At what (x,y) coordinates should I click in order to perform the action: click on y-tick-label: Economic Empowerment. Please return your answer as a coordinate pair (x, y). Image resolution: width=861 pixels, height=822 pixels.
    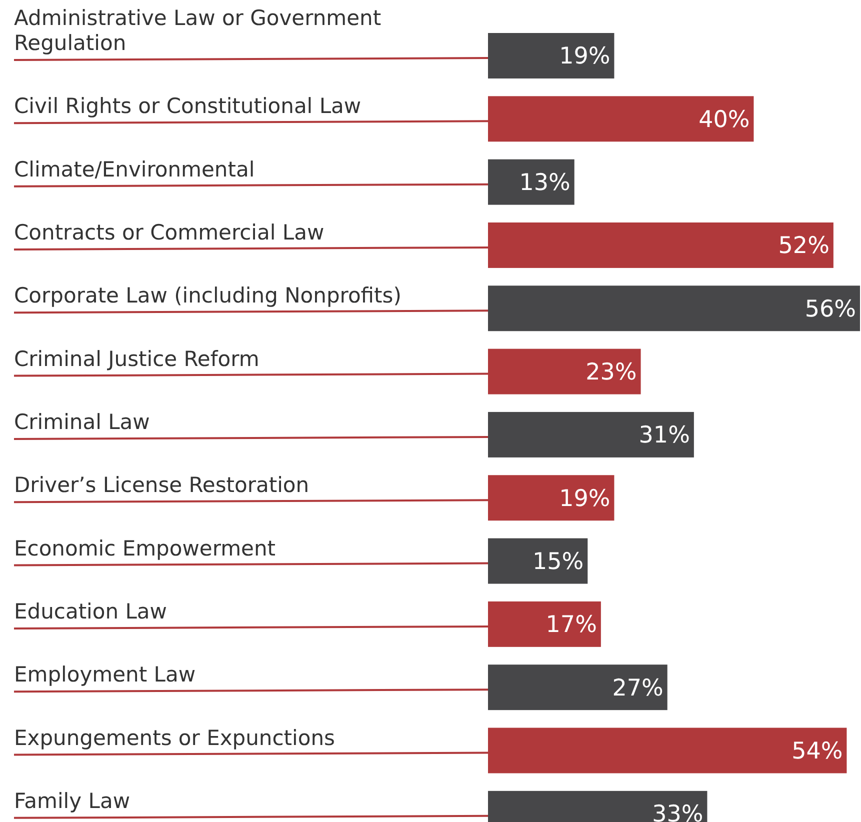
    Looking at the image, I should click on (145, 548).